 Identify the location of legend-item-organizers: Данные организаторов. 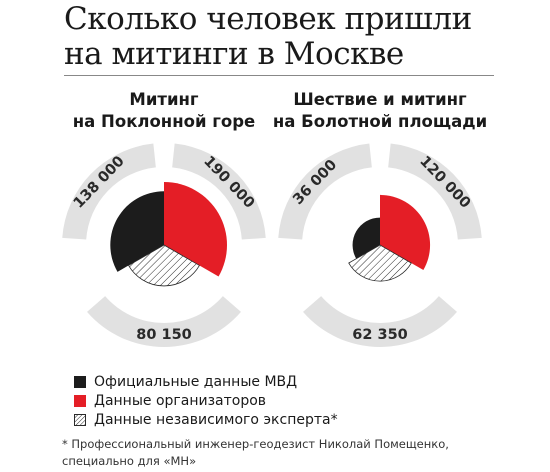
(206, 400).